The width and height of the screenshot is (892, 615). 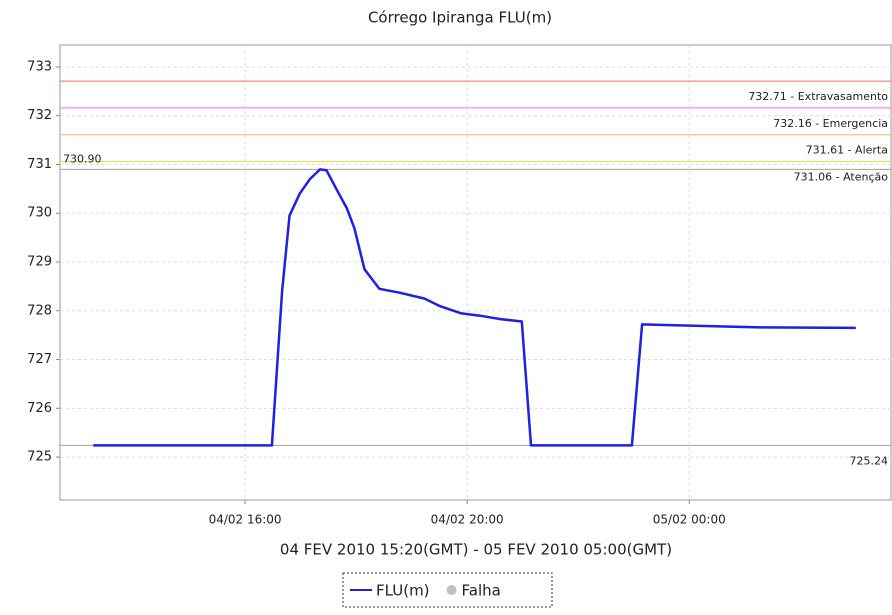 What do you see at coordinates (847, 150) in the screenshot?
I see `reference-label: 731.61 - Alerta` at bounding box center [847, 150].